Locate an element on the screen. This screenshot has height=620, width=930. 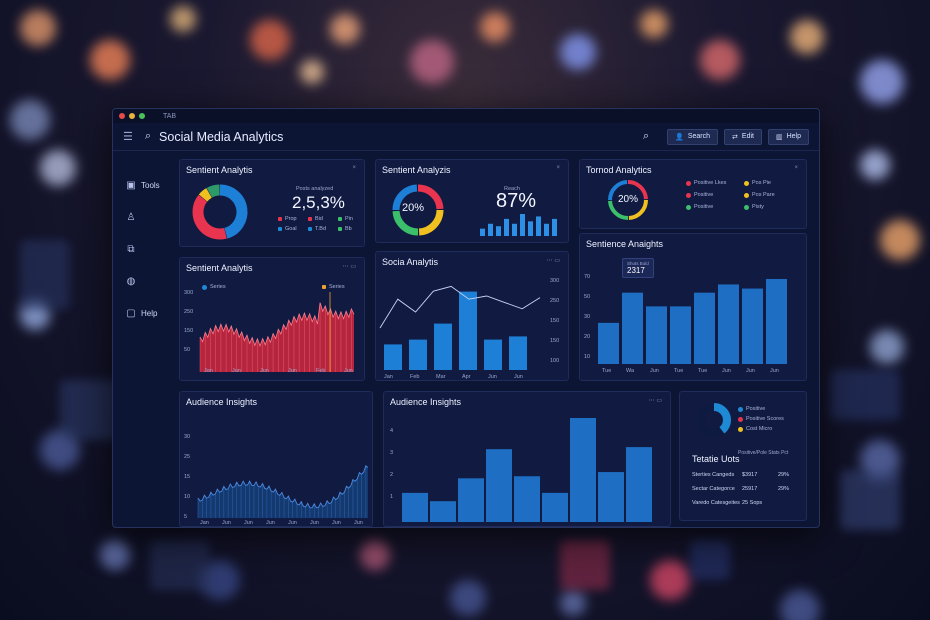
y-tick-label: 5 is located at coordinates (186, 517).